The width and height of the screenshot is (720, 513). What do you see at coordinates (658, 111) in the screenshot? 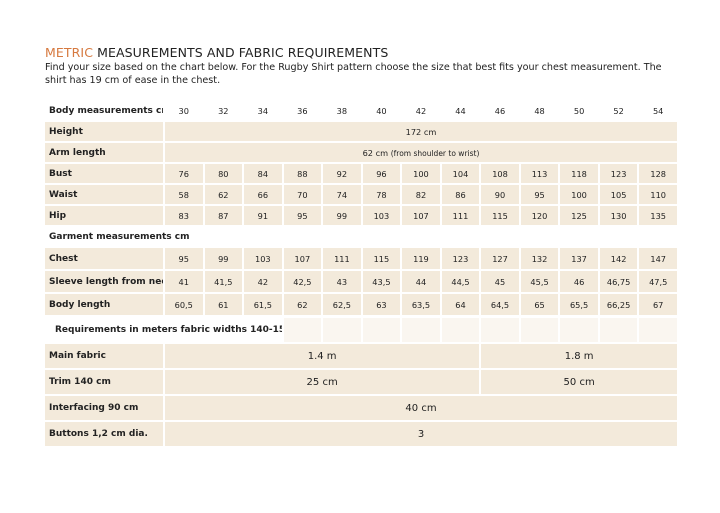
I see `size: 54` at bounding box center [658, 111].